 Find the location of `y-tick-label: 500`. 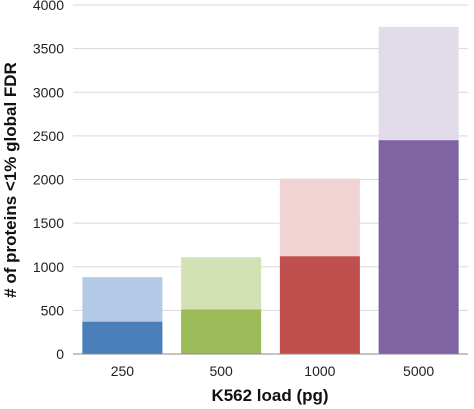

y-tick-label: 500 is located at coordinates (53, 310).